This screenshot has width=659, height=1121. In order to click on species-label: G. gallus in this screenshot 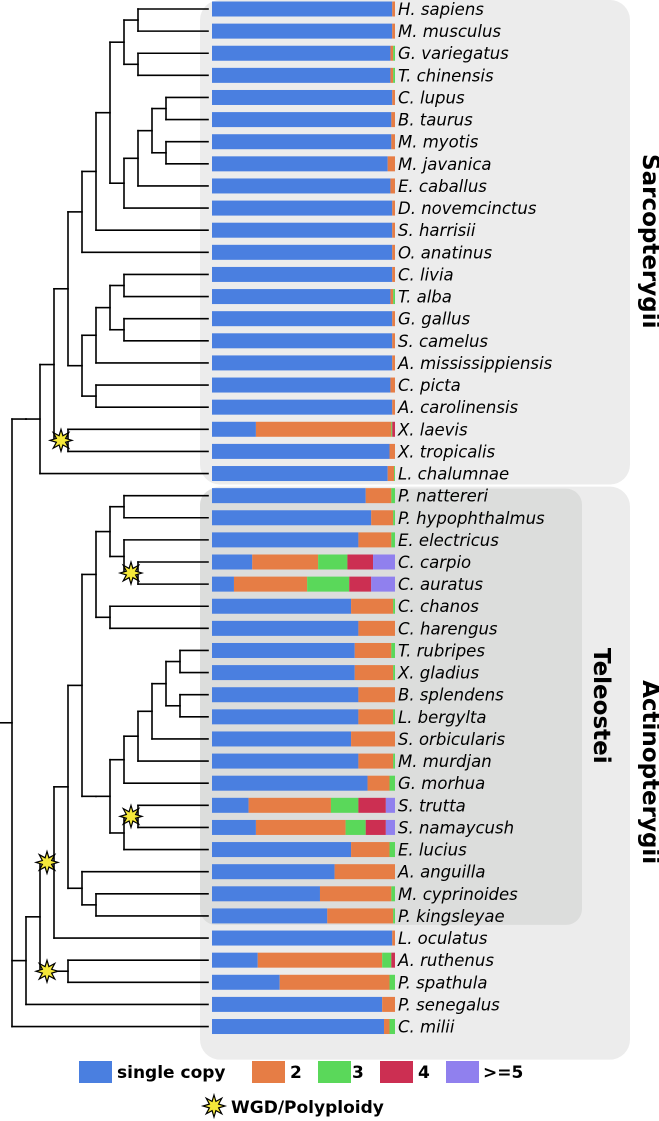, I will do `click(434, 319)`.